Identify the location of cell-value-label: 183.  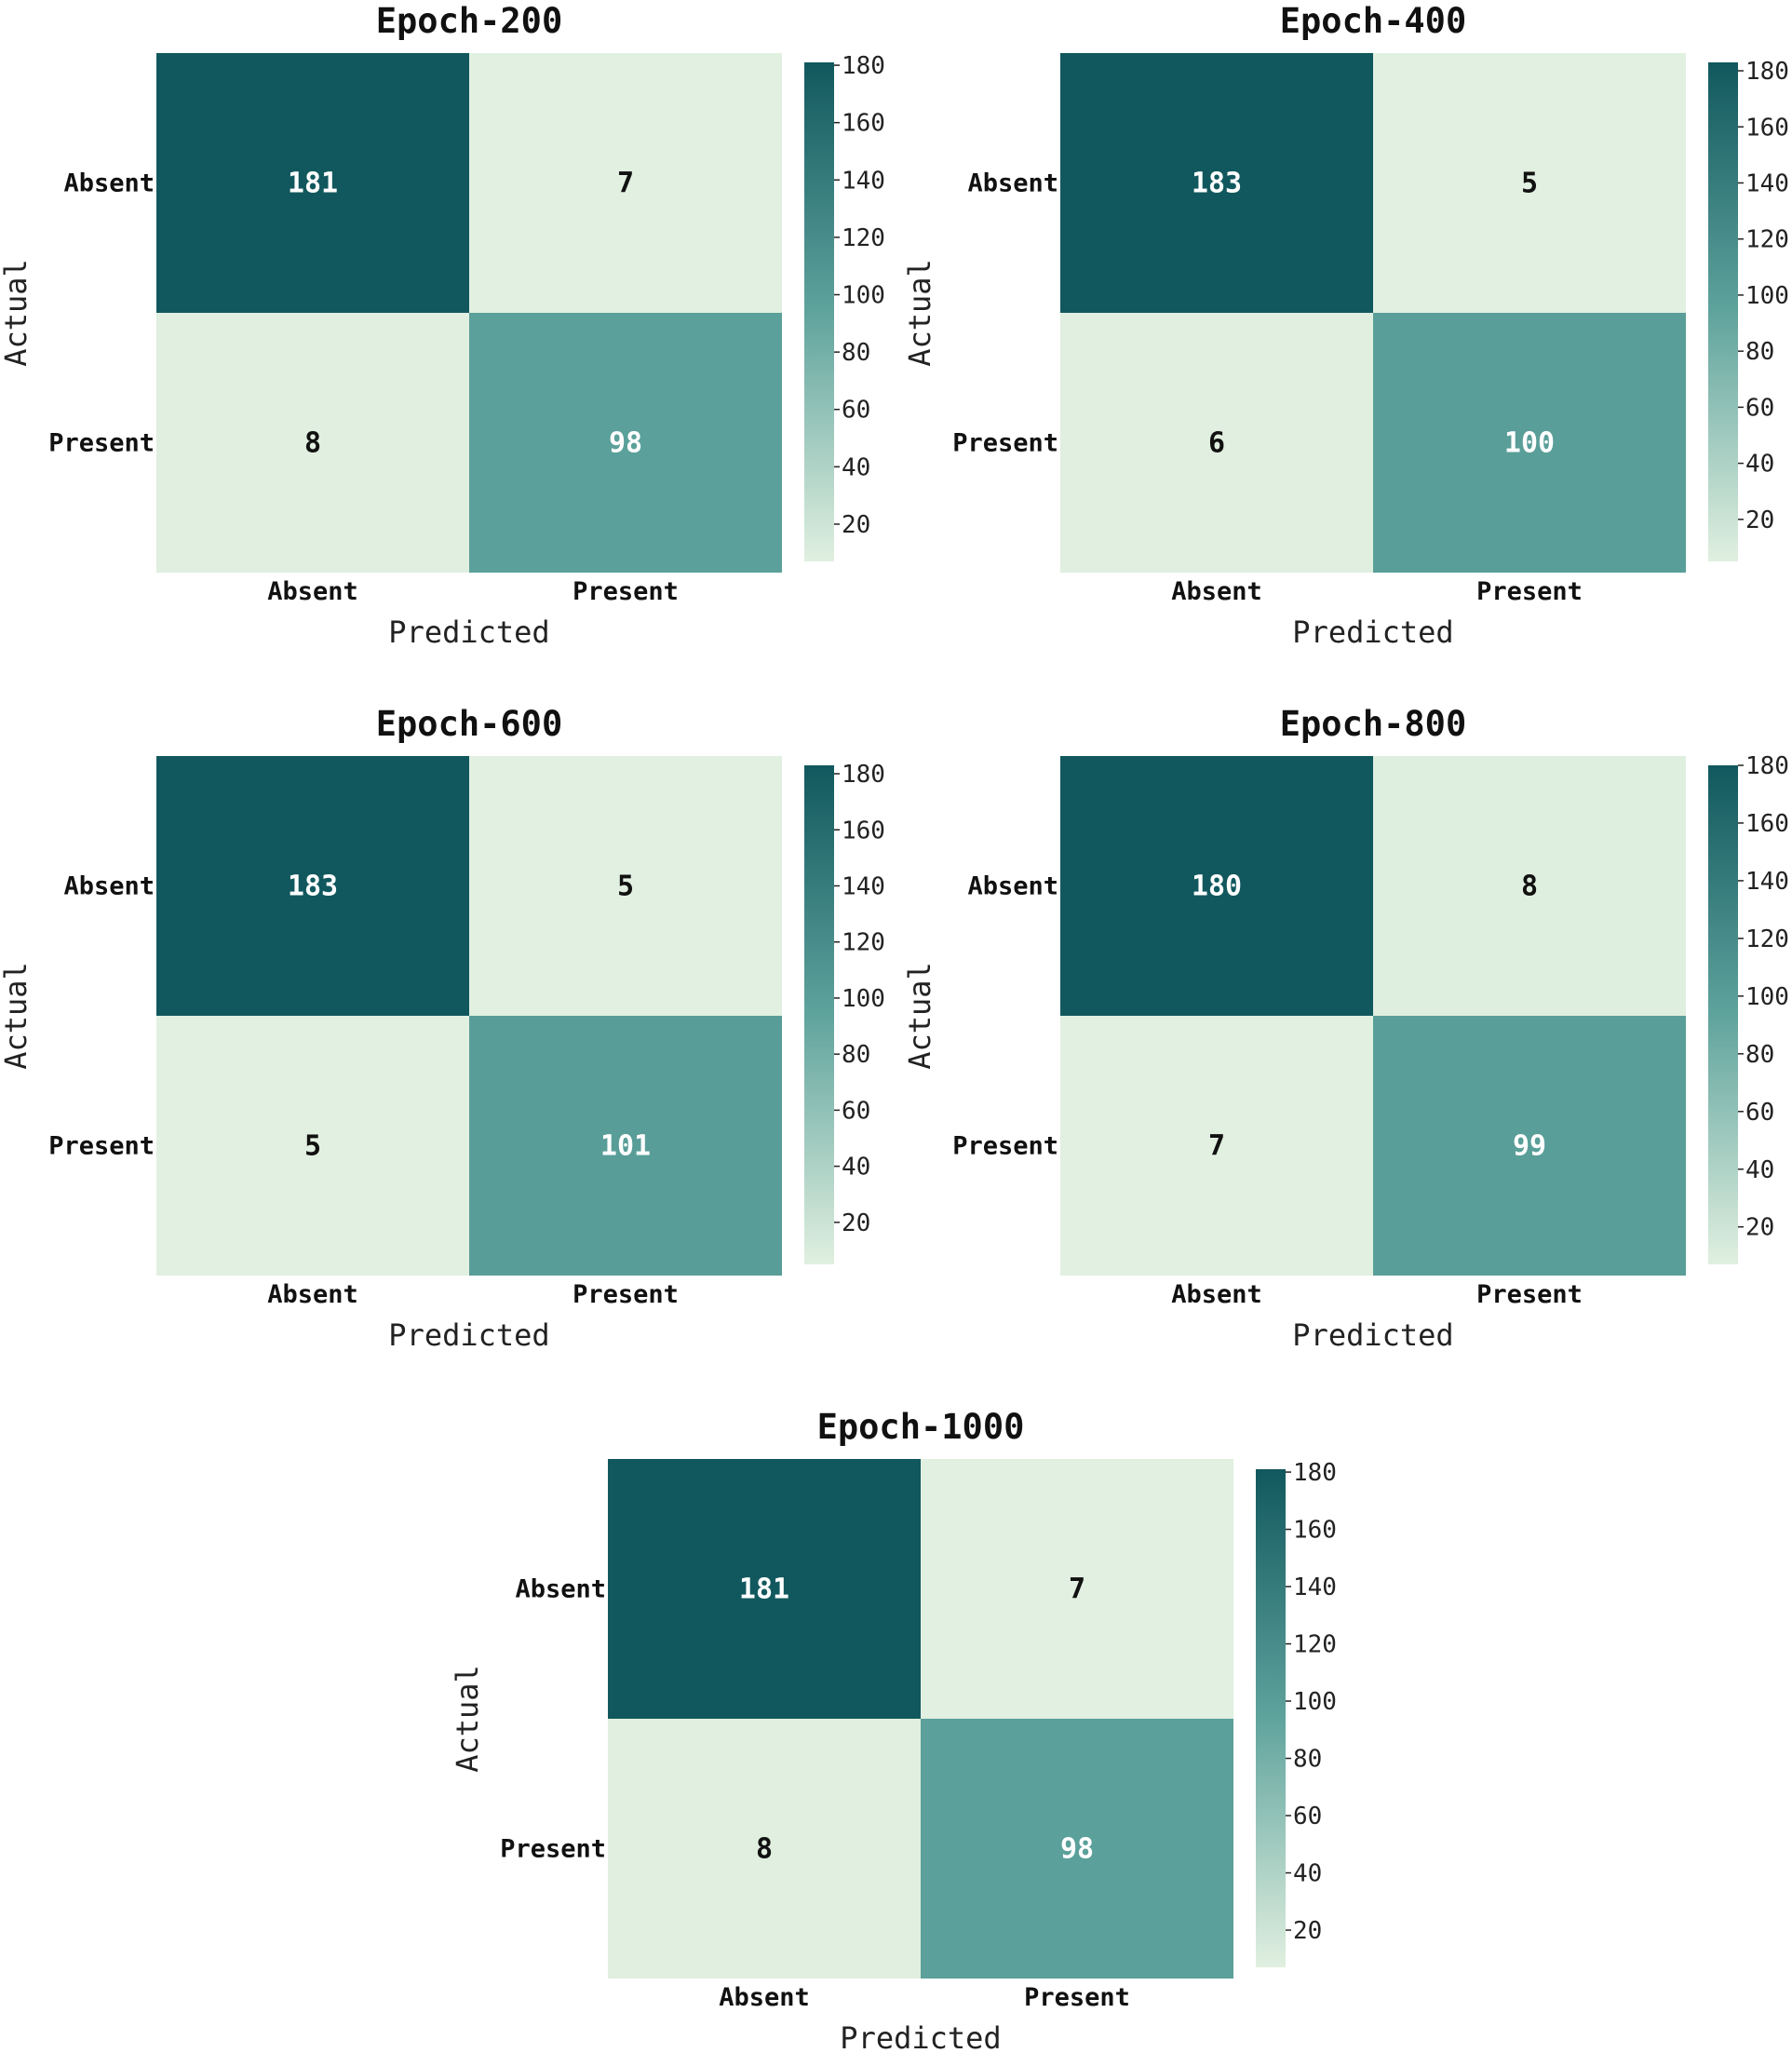
(313, 887).